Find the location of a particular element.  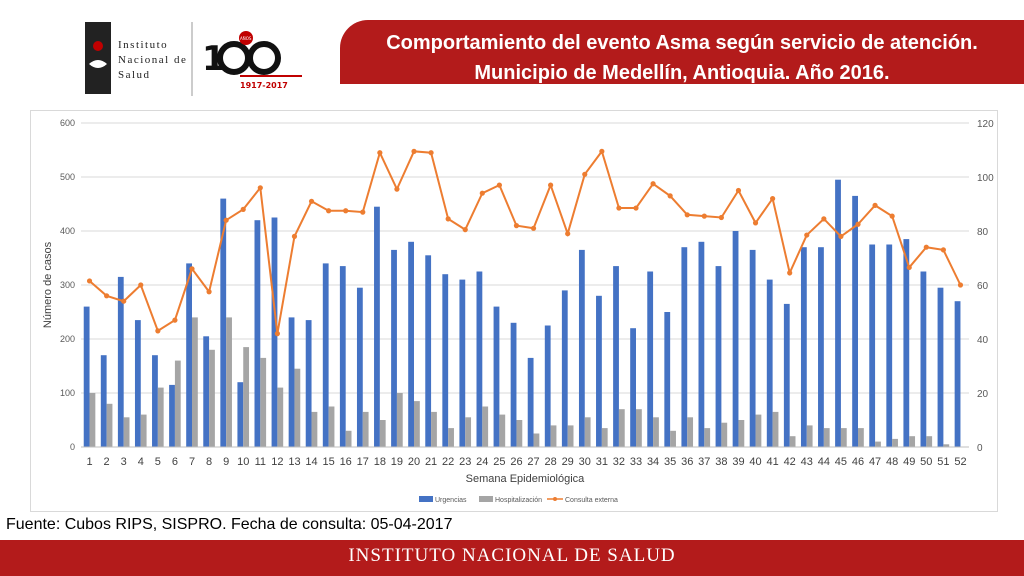

y-tick-label: 300 is located at coordinates (67, 285).